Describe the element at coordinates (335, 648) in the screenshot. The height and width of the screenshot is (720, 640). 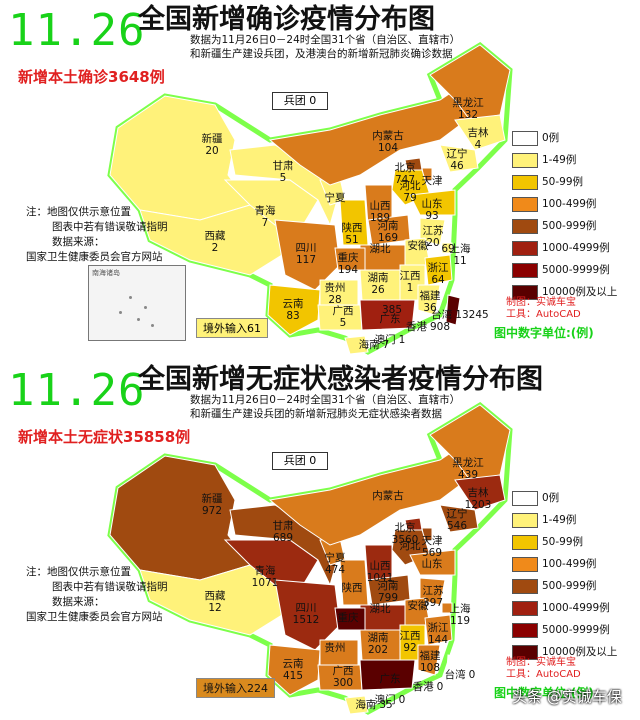
I see `province-name: 贵州` at that location.